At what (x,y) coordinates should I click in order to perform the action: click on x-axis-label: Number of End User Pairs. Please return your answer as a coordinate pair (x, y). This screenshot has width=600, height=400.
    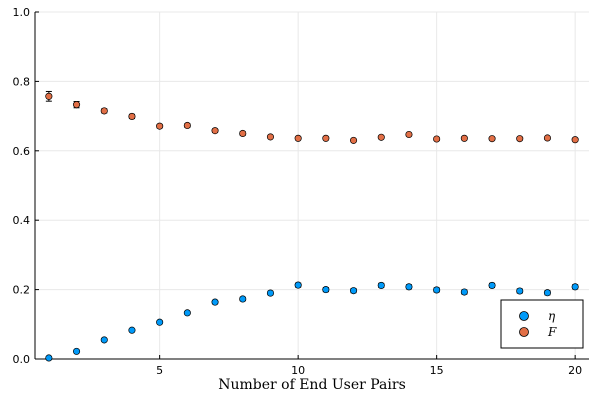
    Looking at the image, I should click on (312, 385).